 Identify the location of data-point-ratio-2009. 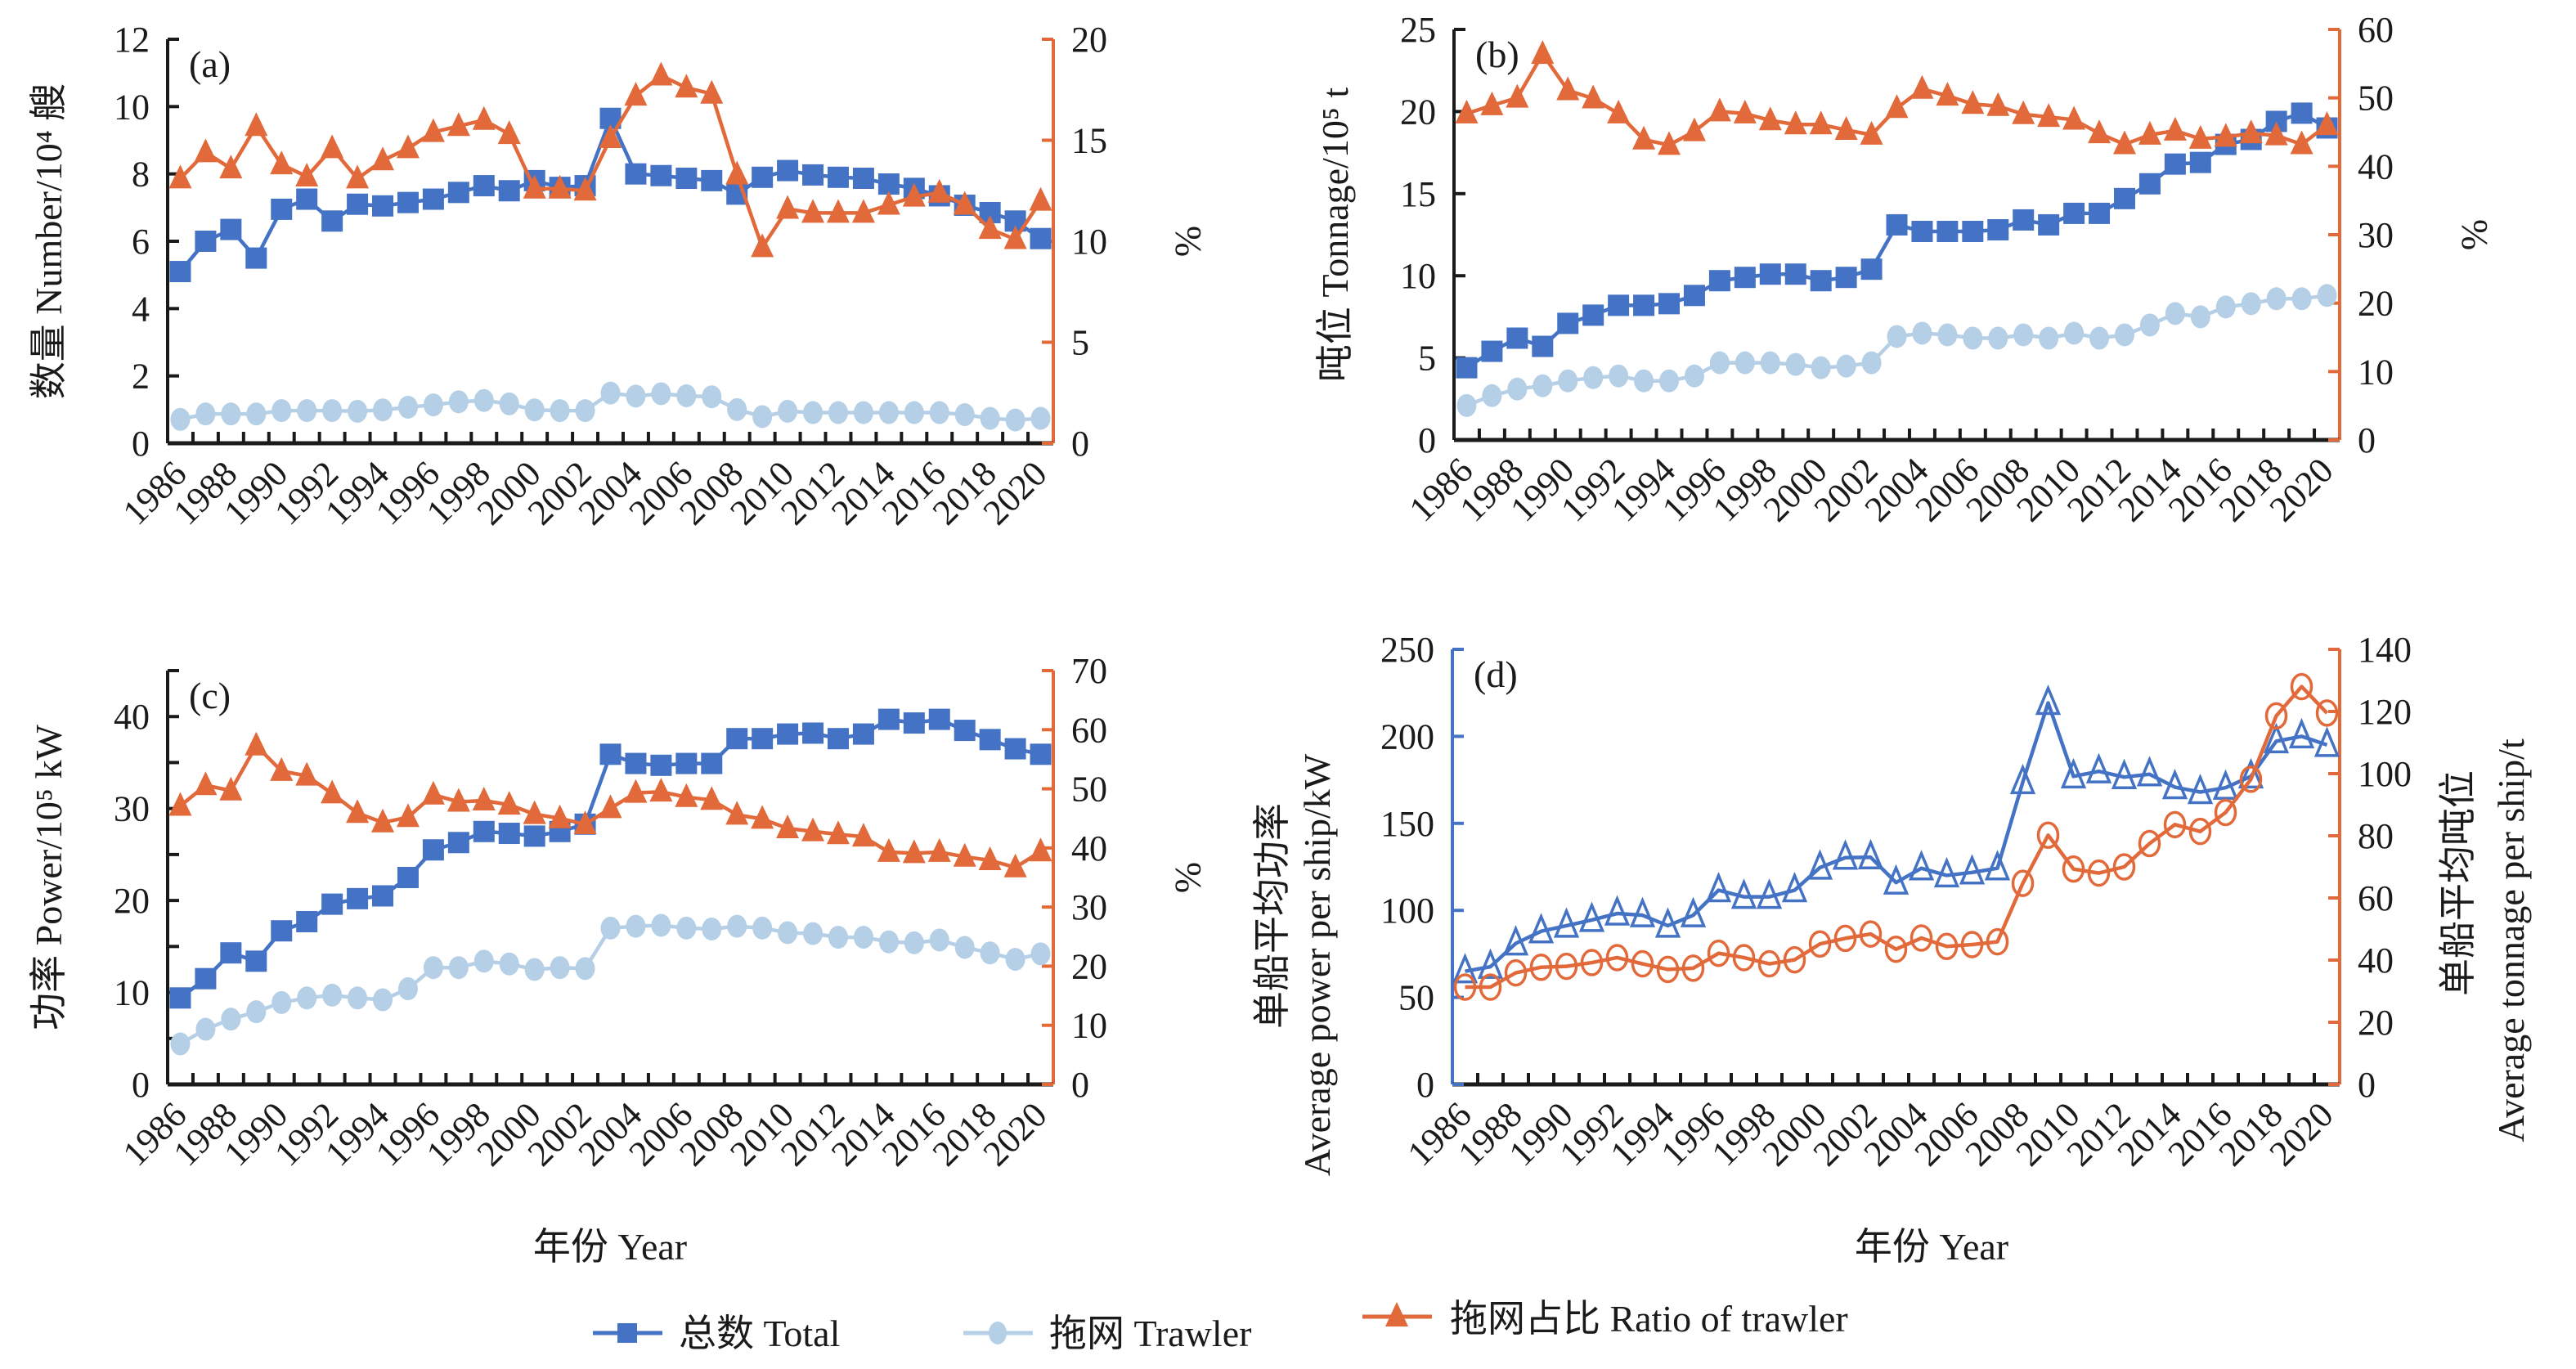
(2049, 115).